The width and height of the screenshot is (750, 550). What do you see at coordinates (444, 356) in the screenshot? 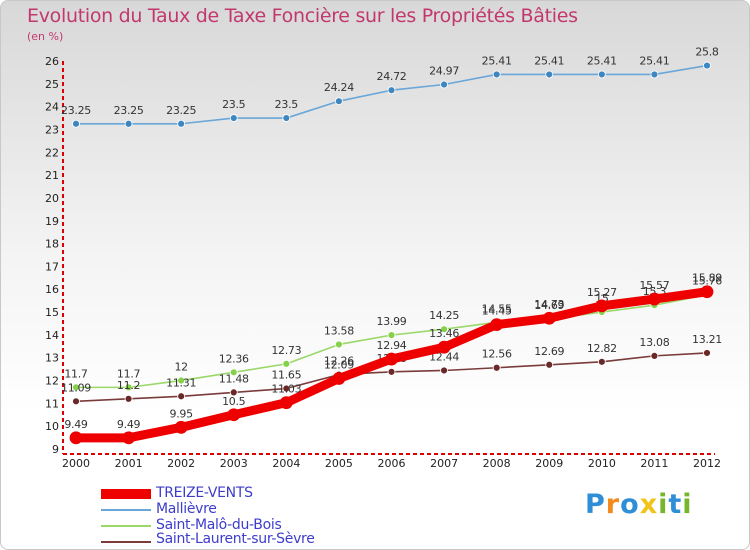
I see `data-label-saint-laurent-sur-sevre: 12.44` at bounding box center [444, 356].